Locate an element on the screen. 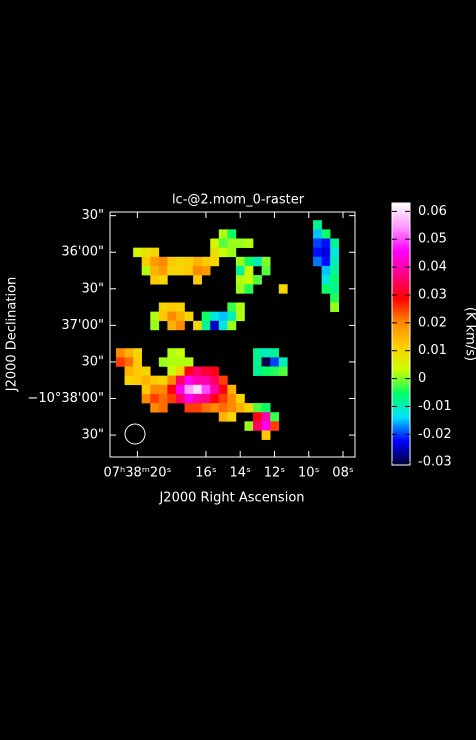 This screenshot has height=740, width=476. chart-title: lc-@2.mom_0-raster is located at coordinates (238, 200).